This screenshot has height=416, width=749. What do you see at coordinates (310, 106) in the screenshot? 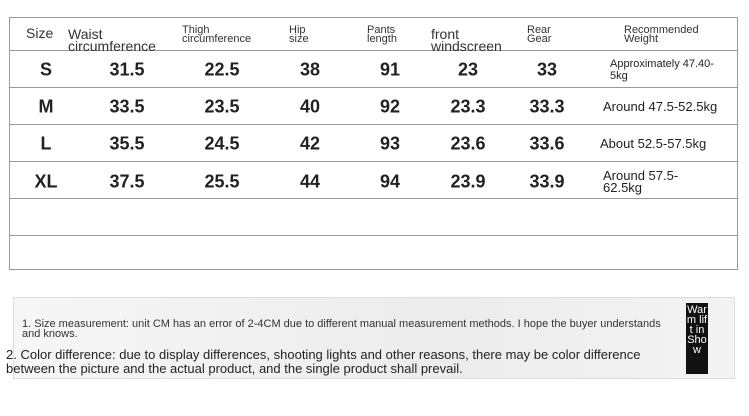
I see `table-cell: 40` at bounding box center [310, 106].